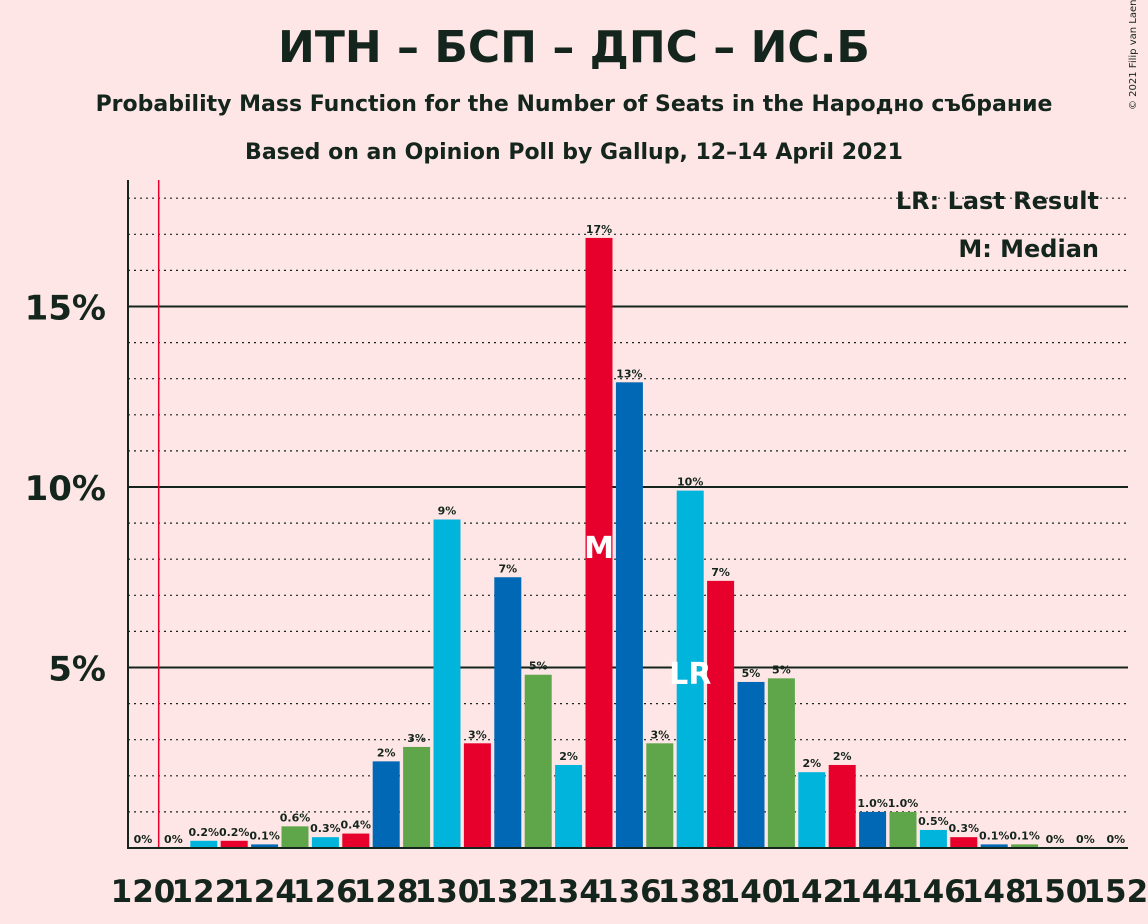  What do you see at coordinates (1028, 249) in the screenshot?
I see `legend-median: M: Median` at bounding box center [1028, 249].